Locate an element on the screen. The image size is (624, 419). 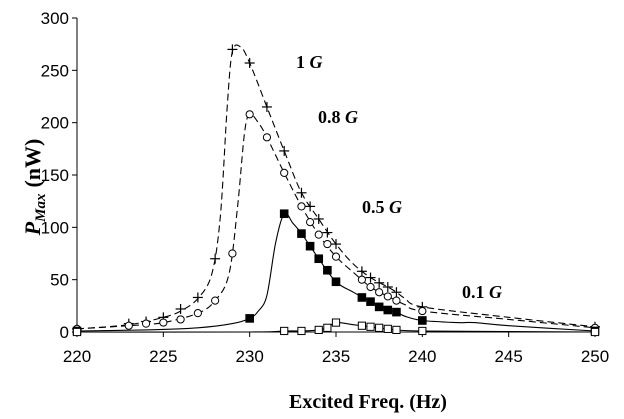
x-tick-label: 225 is located at coordinates (163, 356).